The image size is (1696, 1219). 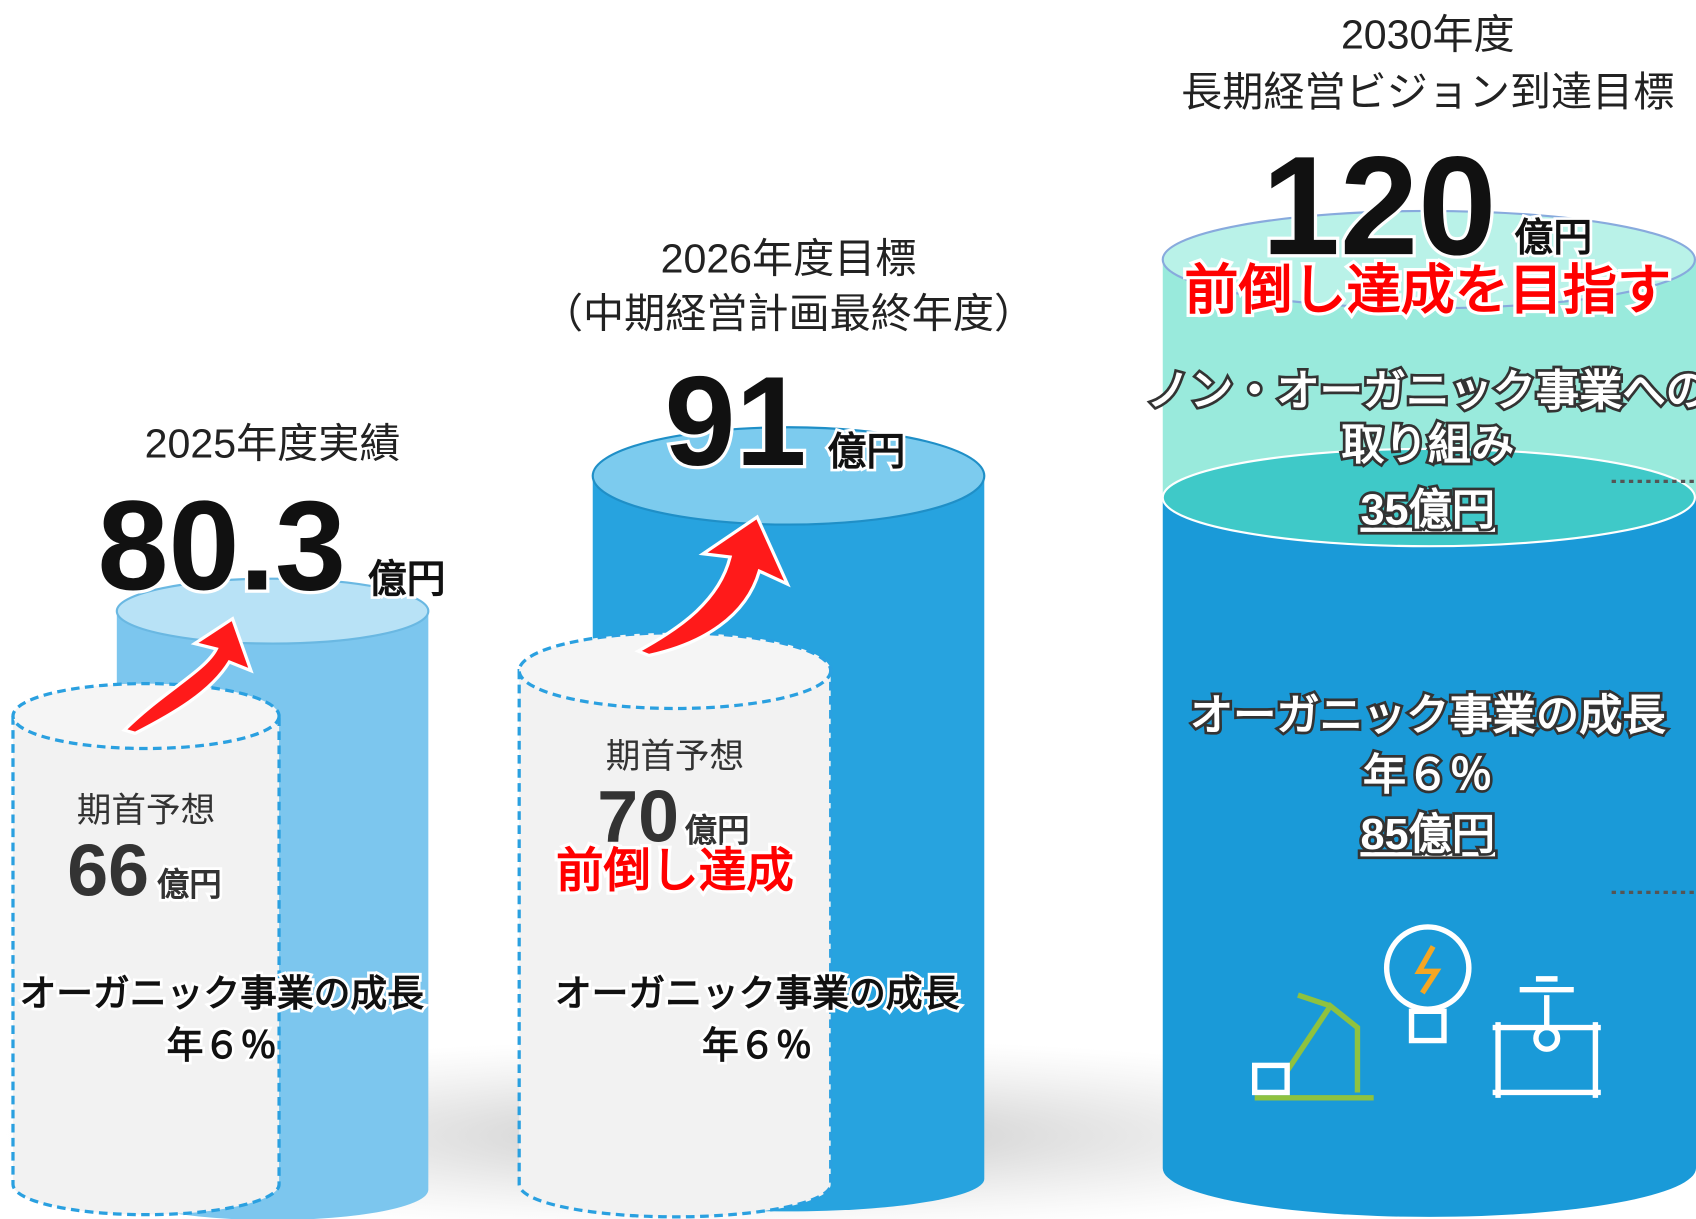 I want to click on segment-amount: 35億円, so click(x=1427, y=511).